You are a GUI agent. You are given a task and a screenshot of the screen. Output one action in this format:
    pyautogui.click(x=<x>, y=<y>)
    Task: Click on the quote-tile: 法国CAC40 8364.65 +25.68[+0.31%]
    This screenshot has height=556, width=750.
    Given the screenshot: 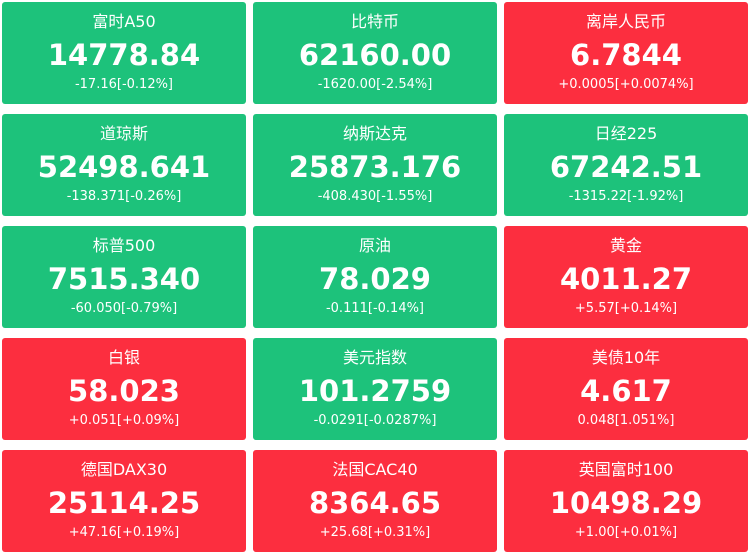 What is the action you would take?
    pyautogui.click(x=375, y=501)
    